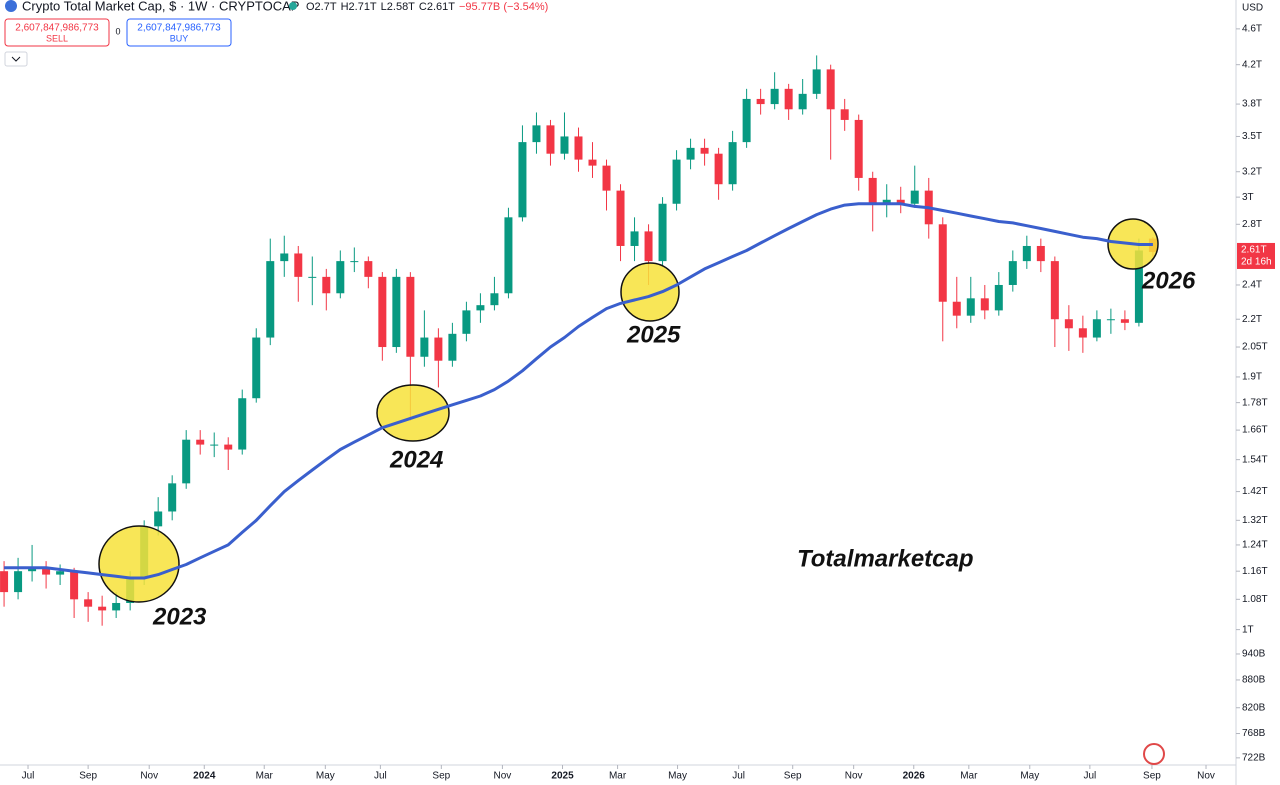 The image size is (1280, 785). I want to click on symbol-icon, so click(11, 6).